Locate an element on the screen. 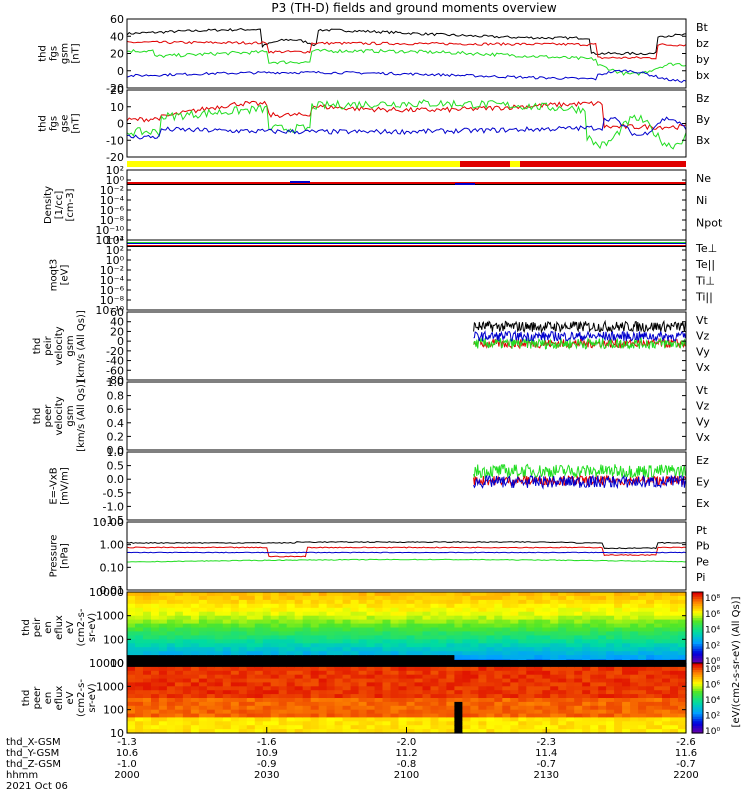 The image size is (750, 800). orbit-value-y: 11.6 is located at coordinates (686, 753).